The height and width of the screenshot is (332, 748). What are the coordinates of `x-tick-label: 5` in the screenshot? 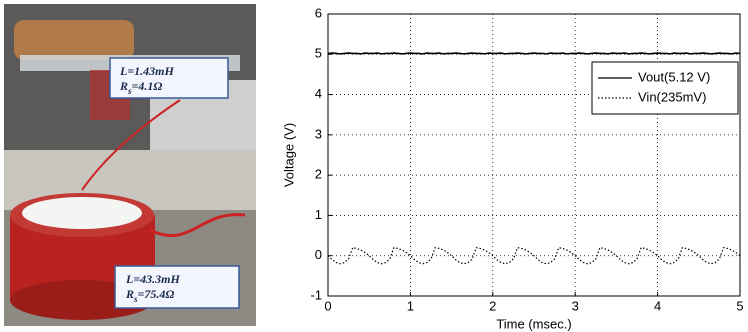 It's located at (739, 305).